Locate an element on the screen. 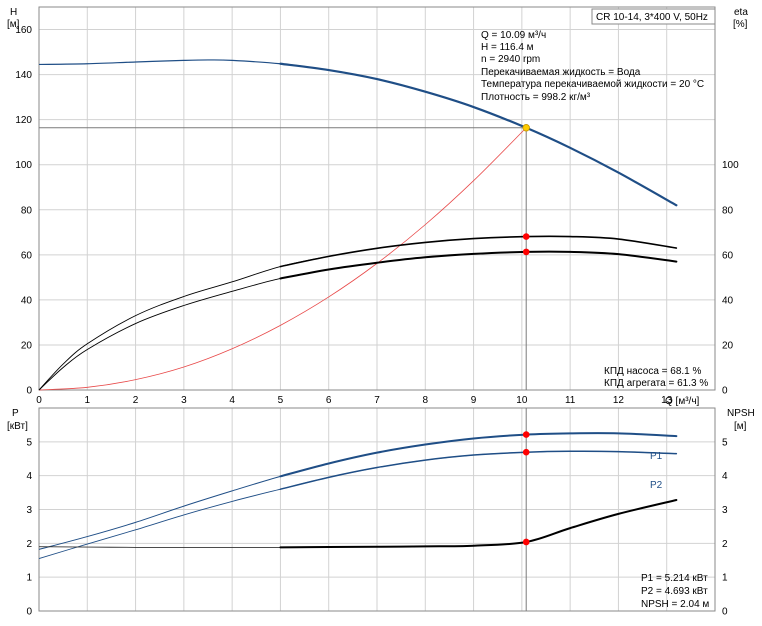 This screenshot has width=762, height=626. y-left-tick-label: 40 is located at coordinates (27, 300).